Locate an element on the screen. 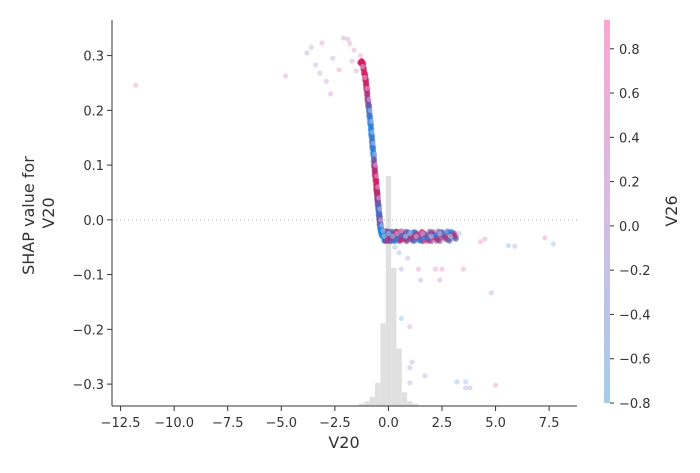 Image resolution: width=700 pixels, height=473 pixels. x-tick-label: −5.0 is located at coordinates (281, 423).